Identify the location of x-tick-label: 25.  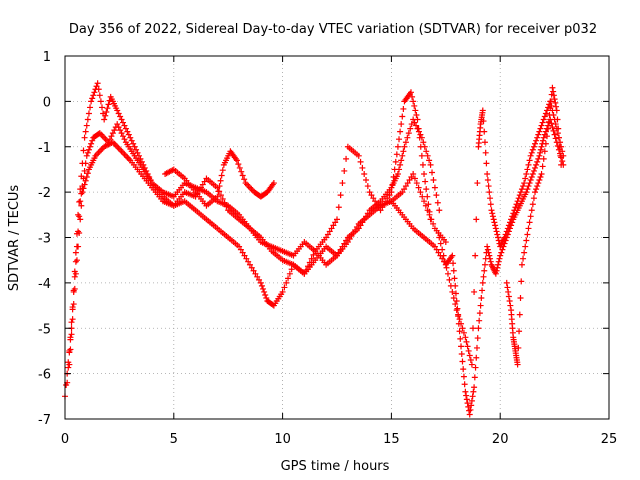
(609, 439).